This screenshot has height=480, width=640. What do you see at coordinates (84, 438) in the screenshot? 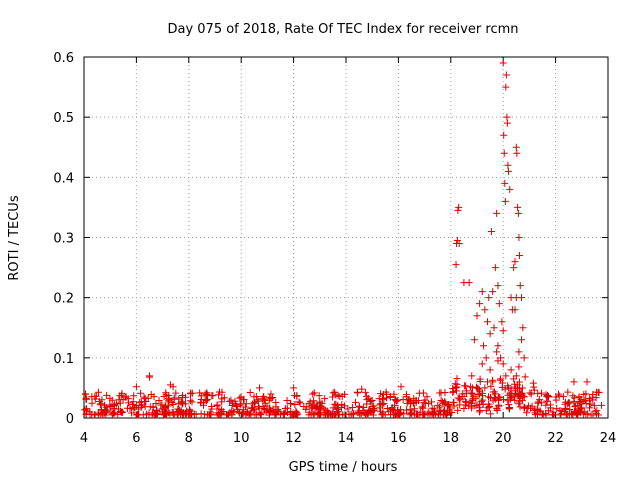
I see `x-tick-label: 4` at bounding box center [84, 438].